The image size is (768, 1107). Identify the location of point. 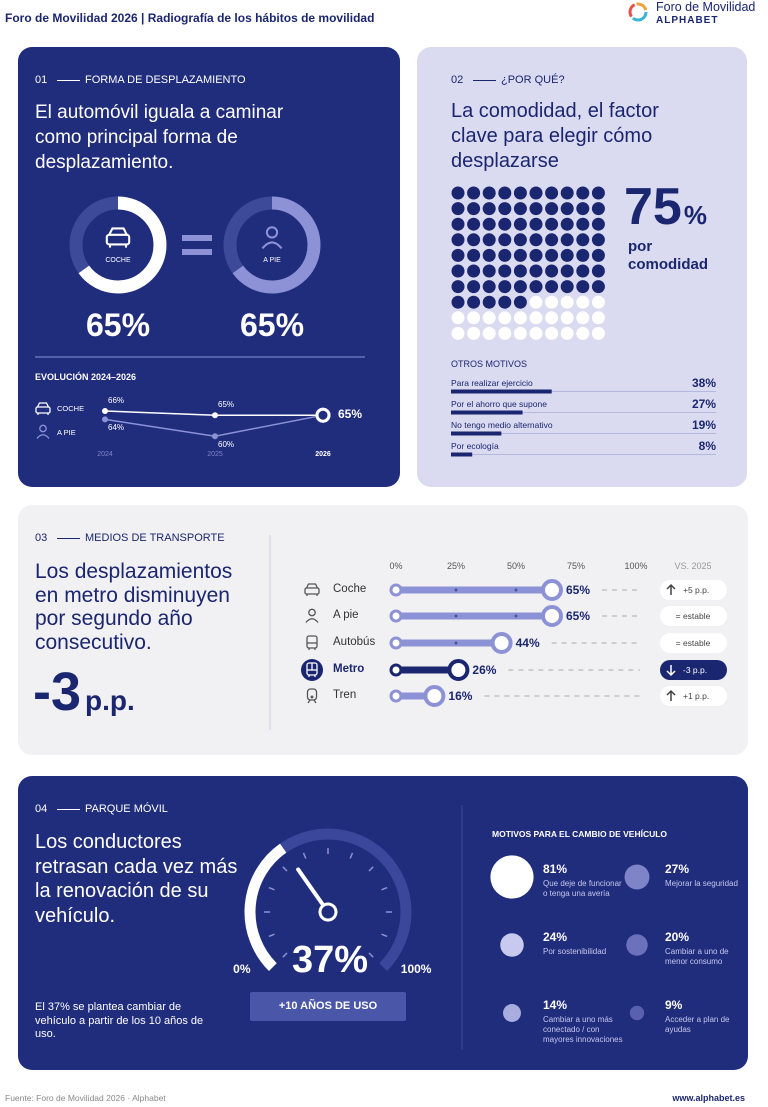
(105, 419).